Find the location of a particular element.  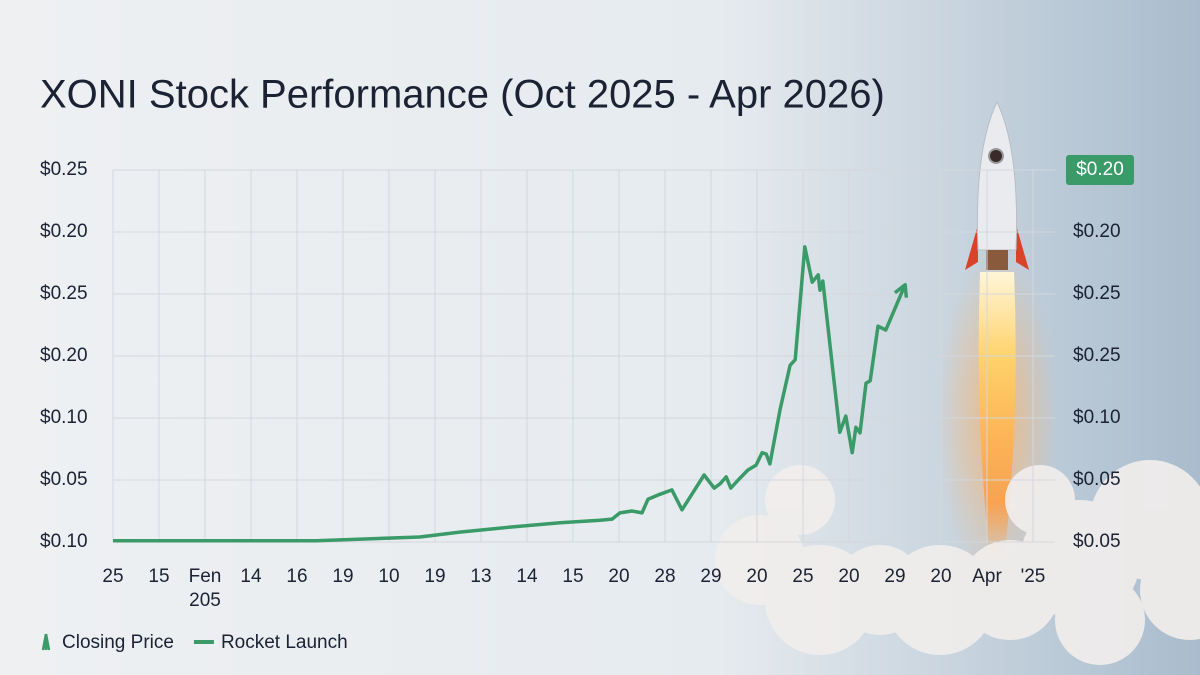

y2-tick-label: $0.10 is located at coordinates (1097, 417).